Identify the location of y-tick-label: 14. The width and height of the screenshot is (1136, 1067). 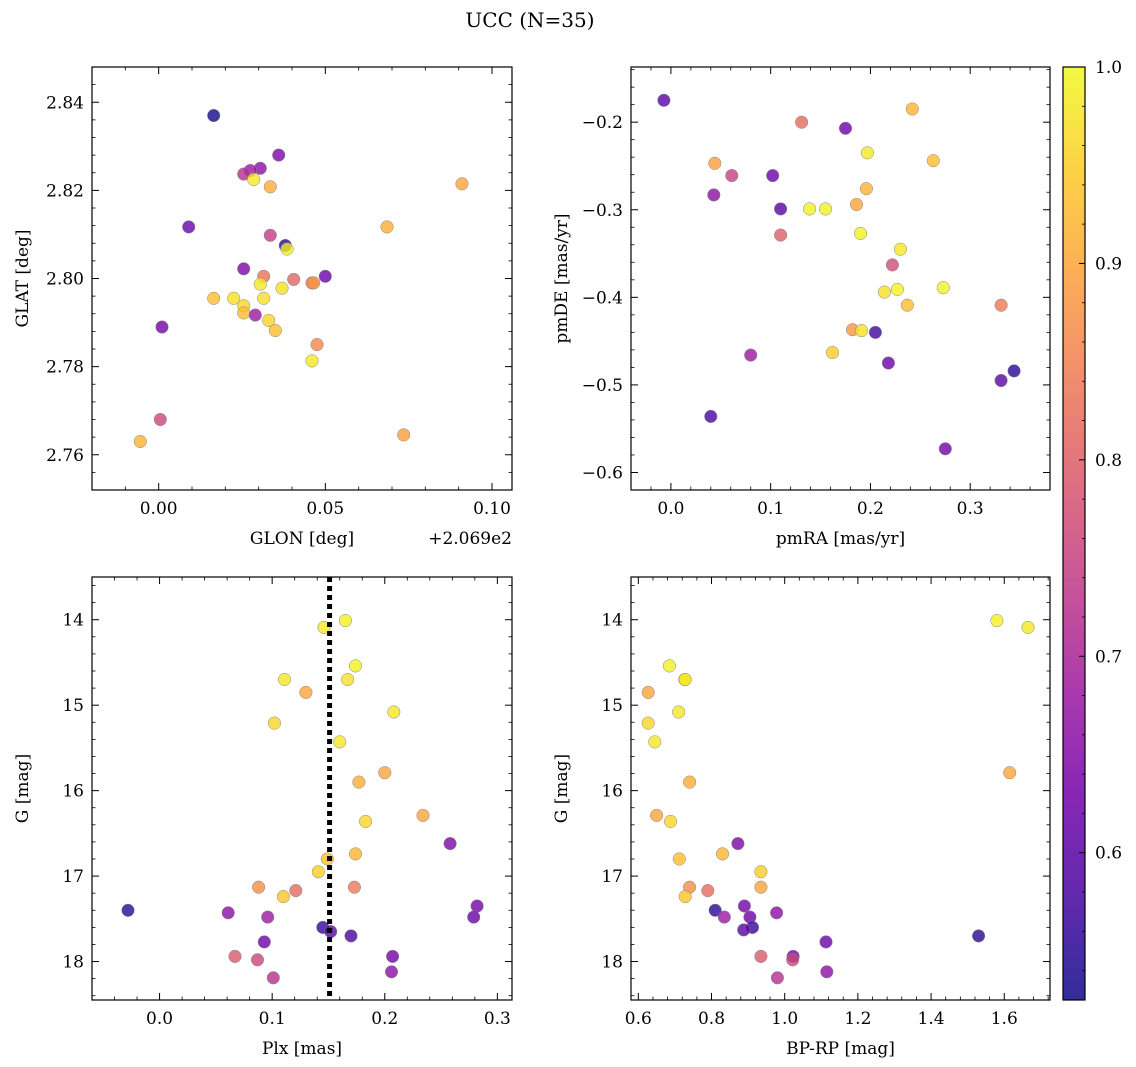
(612, 621).